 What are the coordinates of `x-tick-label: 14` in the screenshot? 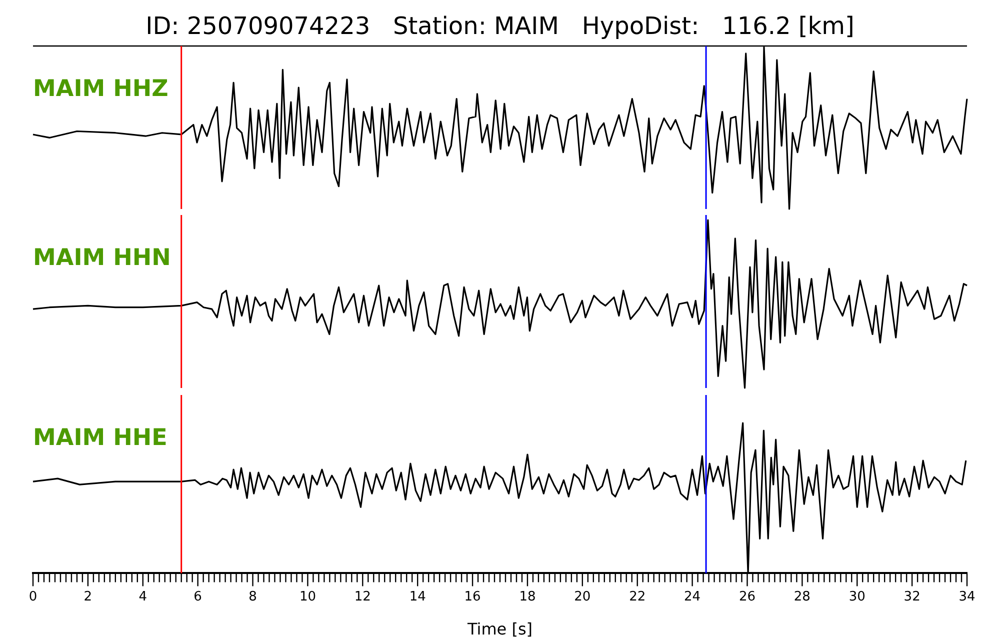 It's located at (417, 596).